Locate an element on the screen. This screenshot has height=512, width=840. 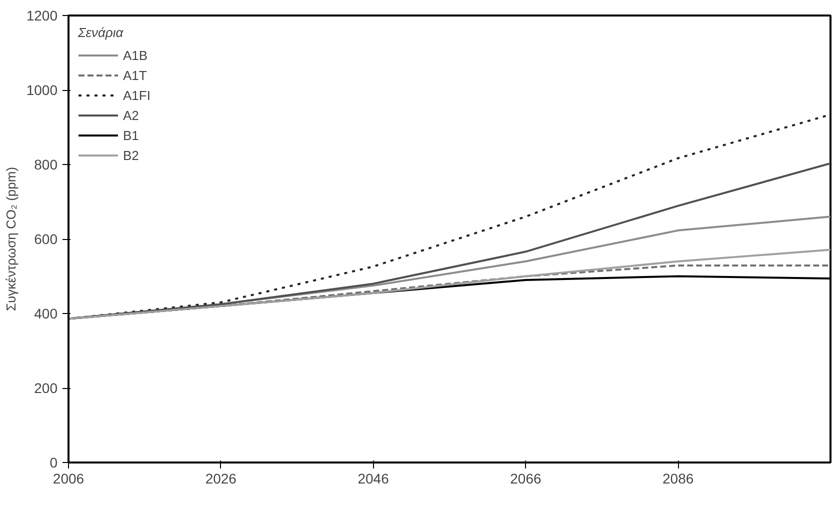
legend-title: Σενάρια is located at coordinates (101, 32).